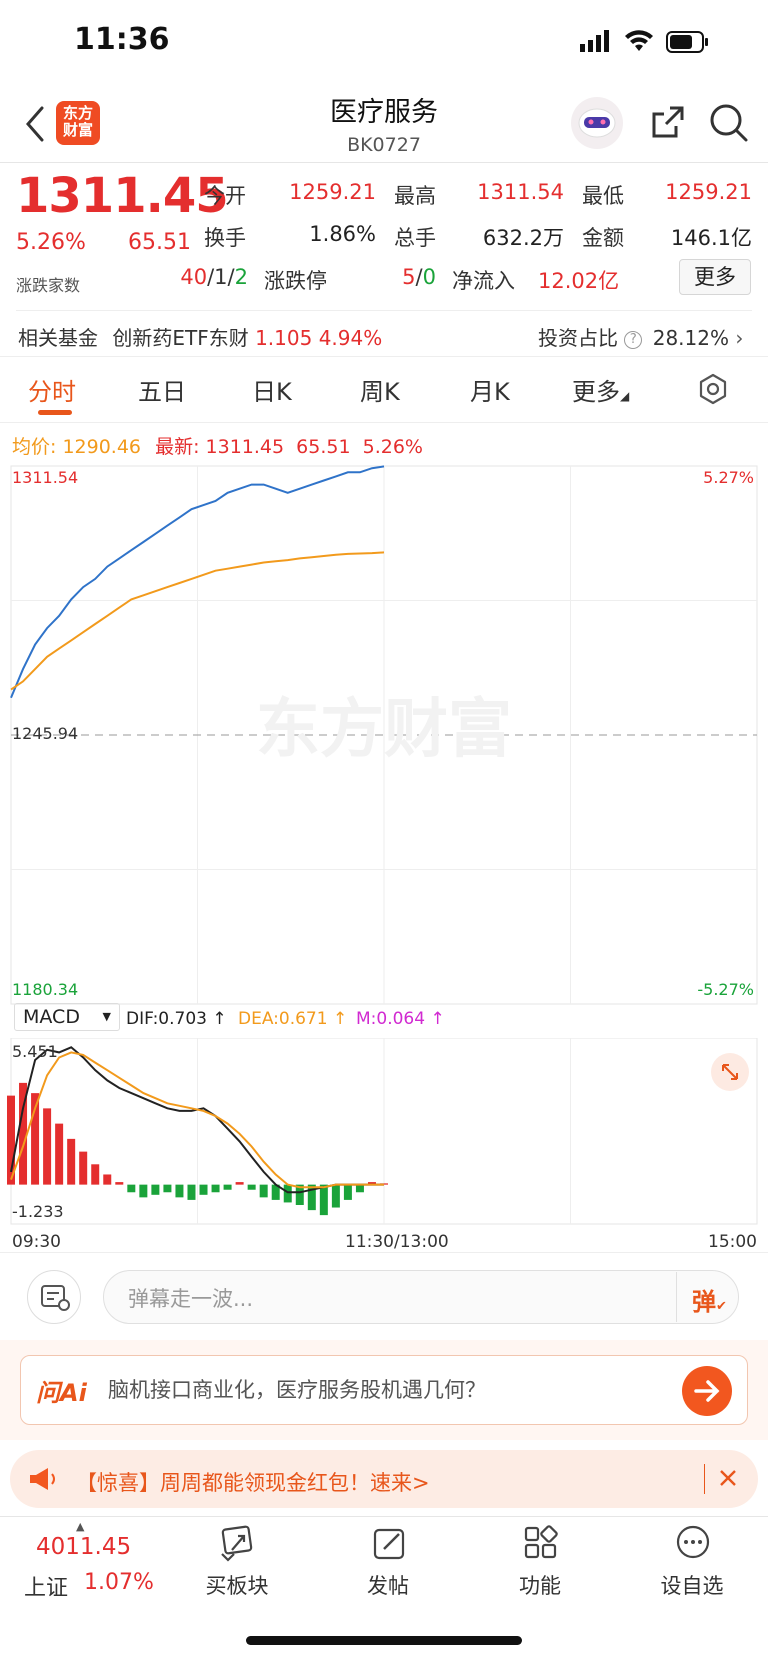  Describe the element at coordinates (197, 1120) in the screenshot. I see `macd-dea-line` at that location.